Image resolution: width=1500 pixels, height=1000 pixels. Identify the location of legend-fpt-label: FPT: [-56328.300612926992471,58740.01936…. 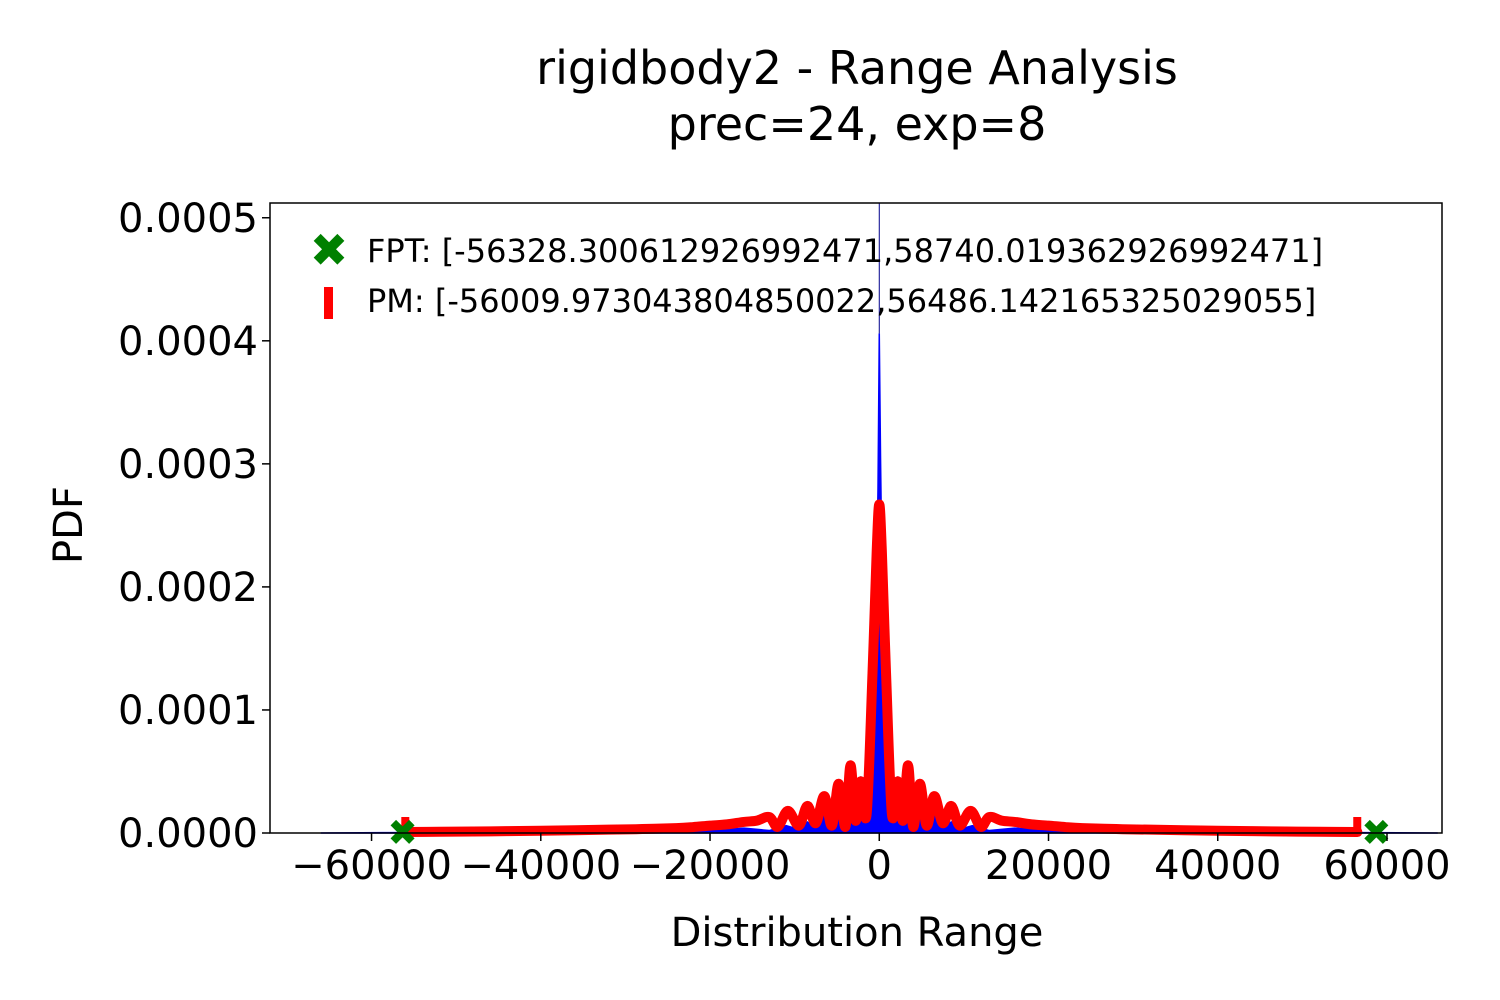
(845, 251).